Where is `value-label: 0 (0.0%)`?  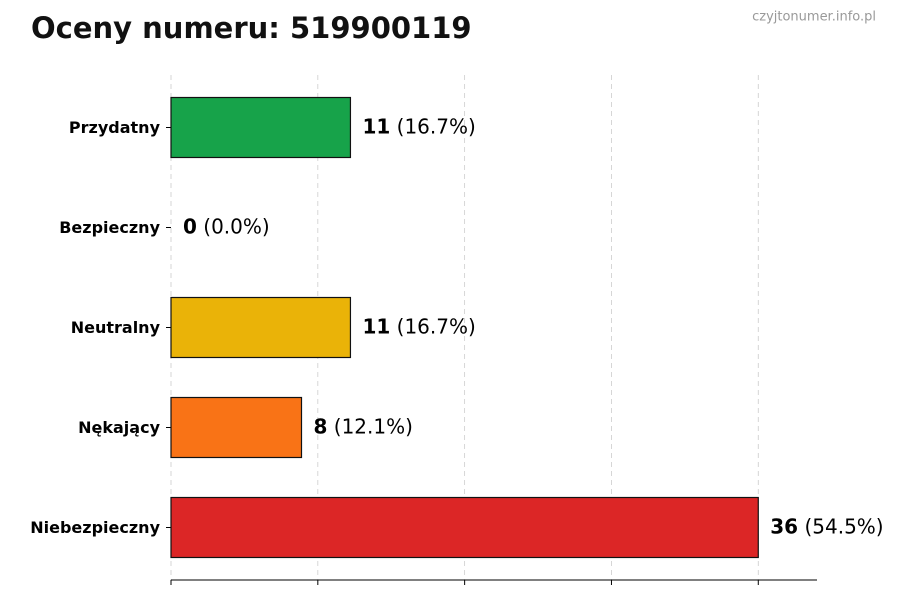
value-label: 0 (0.0%) is located at coordinates (226, 226).